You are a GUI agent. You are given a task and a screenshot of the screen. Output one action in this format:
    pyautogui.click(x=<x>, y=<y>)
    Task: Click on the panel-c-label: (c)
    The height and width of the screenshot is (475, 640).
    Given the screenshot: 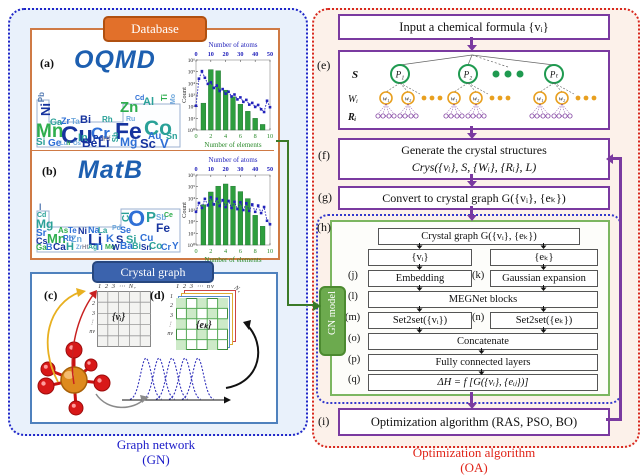 What is the action you would take?
    pyautogui.click(x=51, y=295)
    